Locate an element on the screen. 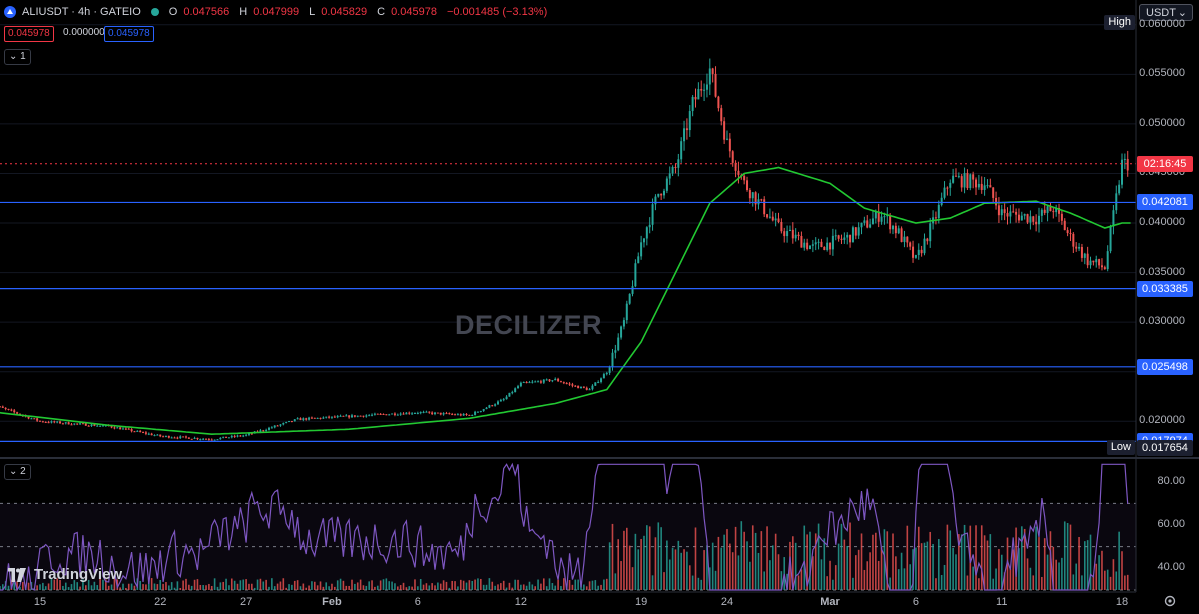  time-axis-label: 15 is located at coordinates (40, 602).